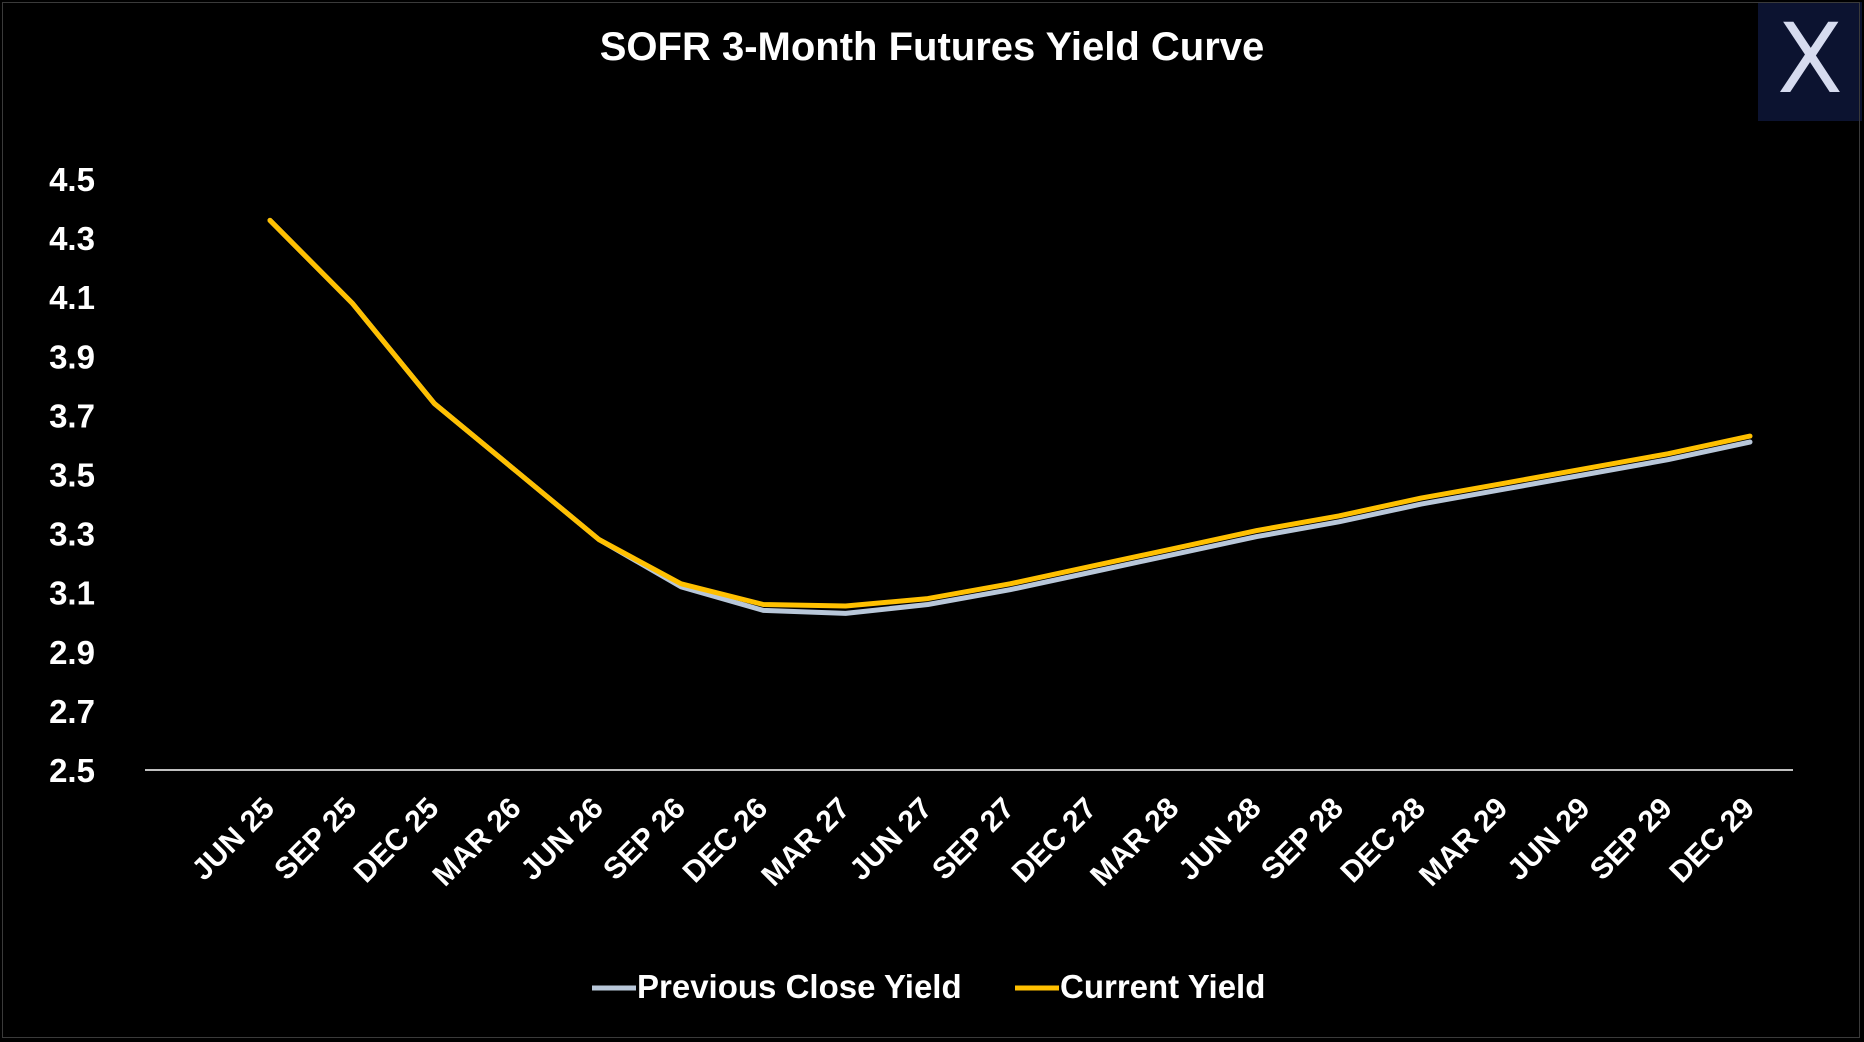  I want to click on chart-title: SOFR 3-Month Futures Yield Curve, so click(932, 47).